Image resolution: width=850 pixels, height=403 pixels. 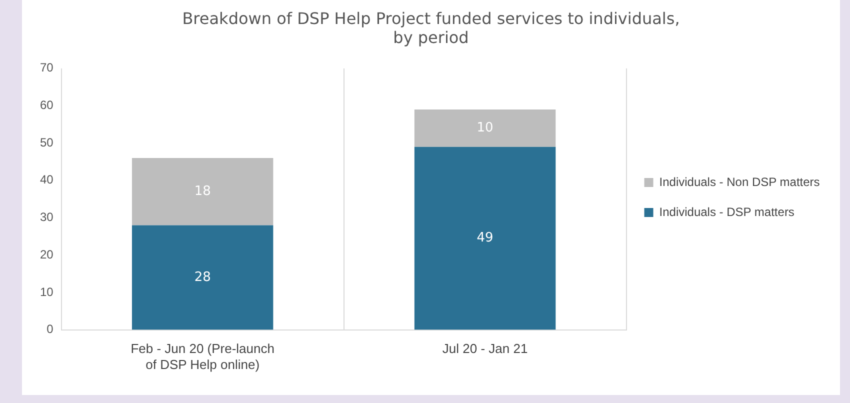 I want to click on y-tick-label: 60, so click(x=47, y=105).